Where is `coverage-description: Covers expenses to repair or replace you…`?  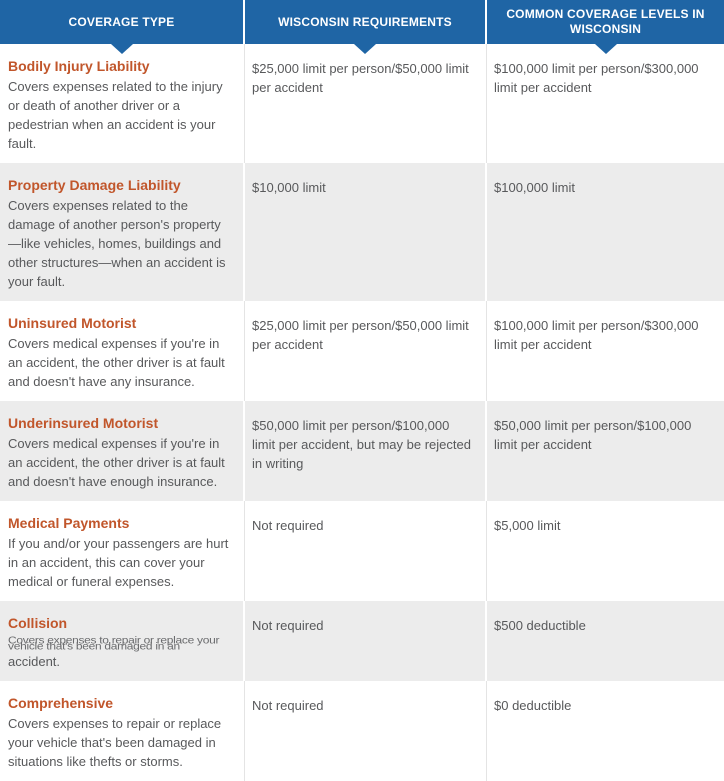 coverage-description: Covers expenses to repair or replace you… is located at coordinates (115, 742).